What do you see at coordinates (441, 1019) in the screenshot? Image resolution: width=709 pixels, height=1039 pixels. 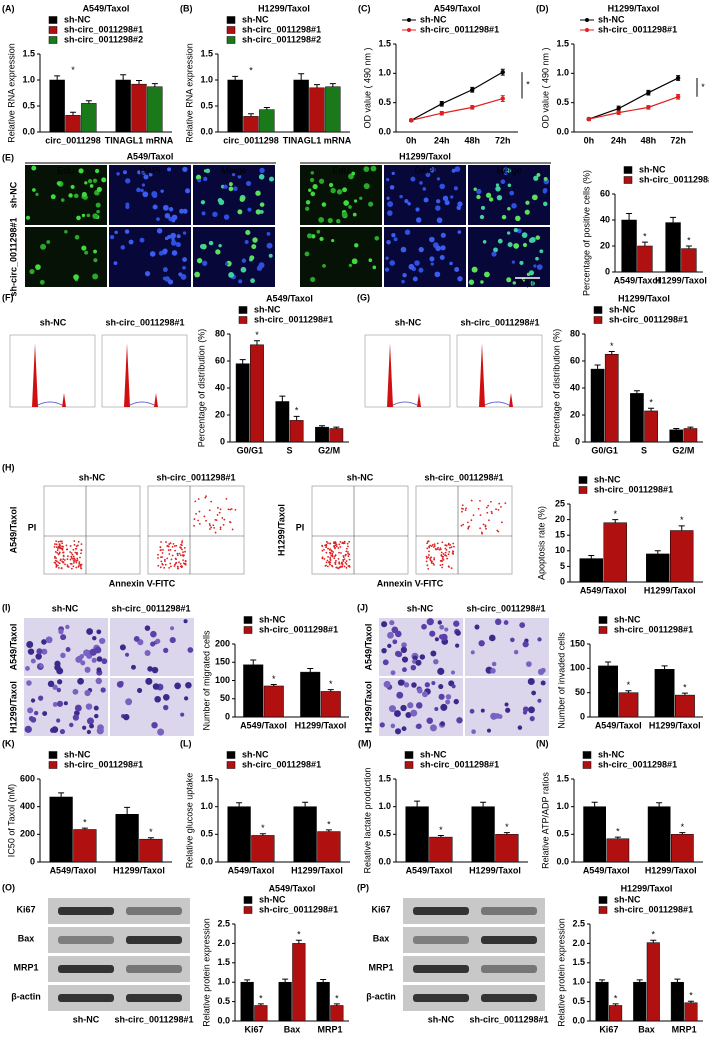 I see `column-label: sh-NC` at bounding box center [441, 1019].